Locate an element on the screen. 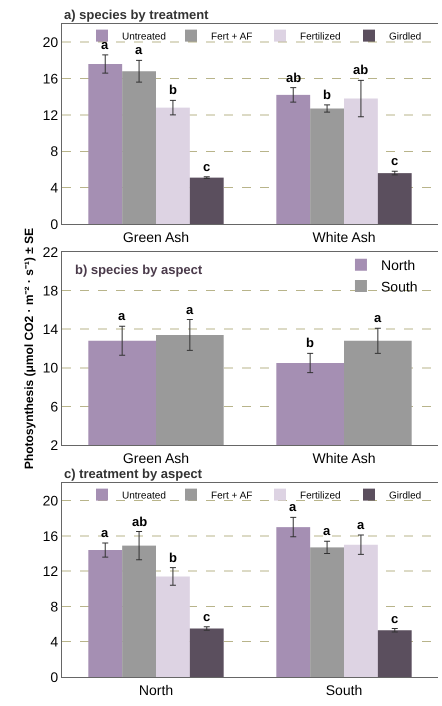 Image resolution: width=442 pixels, height=706 pixels. y-axis-title: Photosynthesis (μmol CO2 · m⁻² · s⁻¹) ± SE is located at coordinates (29, 349).